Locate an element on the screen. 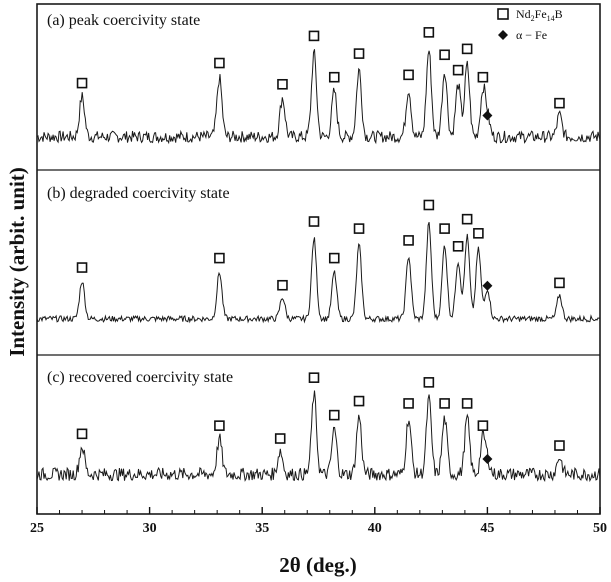 The height and width of the screenshot is (582, 611). panel-b-label: (b) degraded coercivity state is located at coordinates (138, 193).